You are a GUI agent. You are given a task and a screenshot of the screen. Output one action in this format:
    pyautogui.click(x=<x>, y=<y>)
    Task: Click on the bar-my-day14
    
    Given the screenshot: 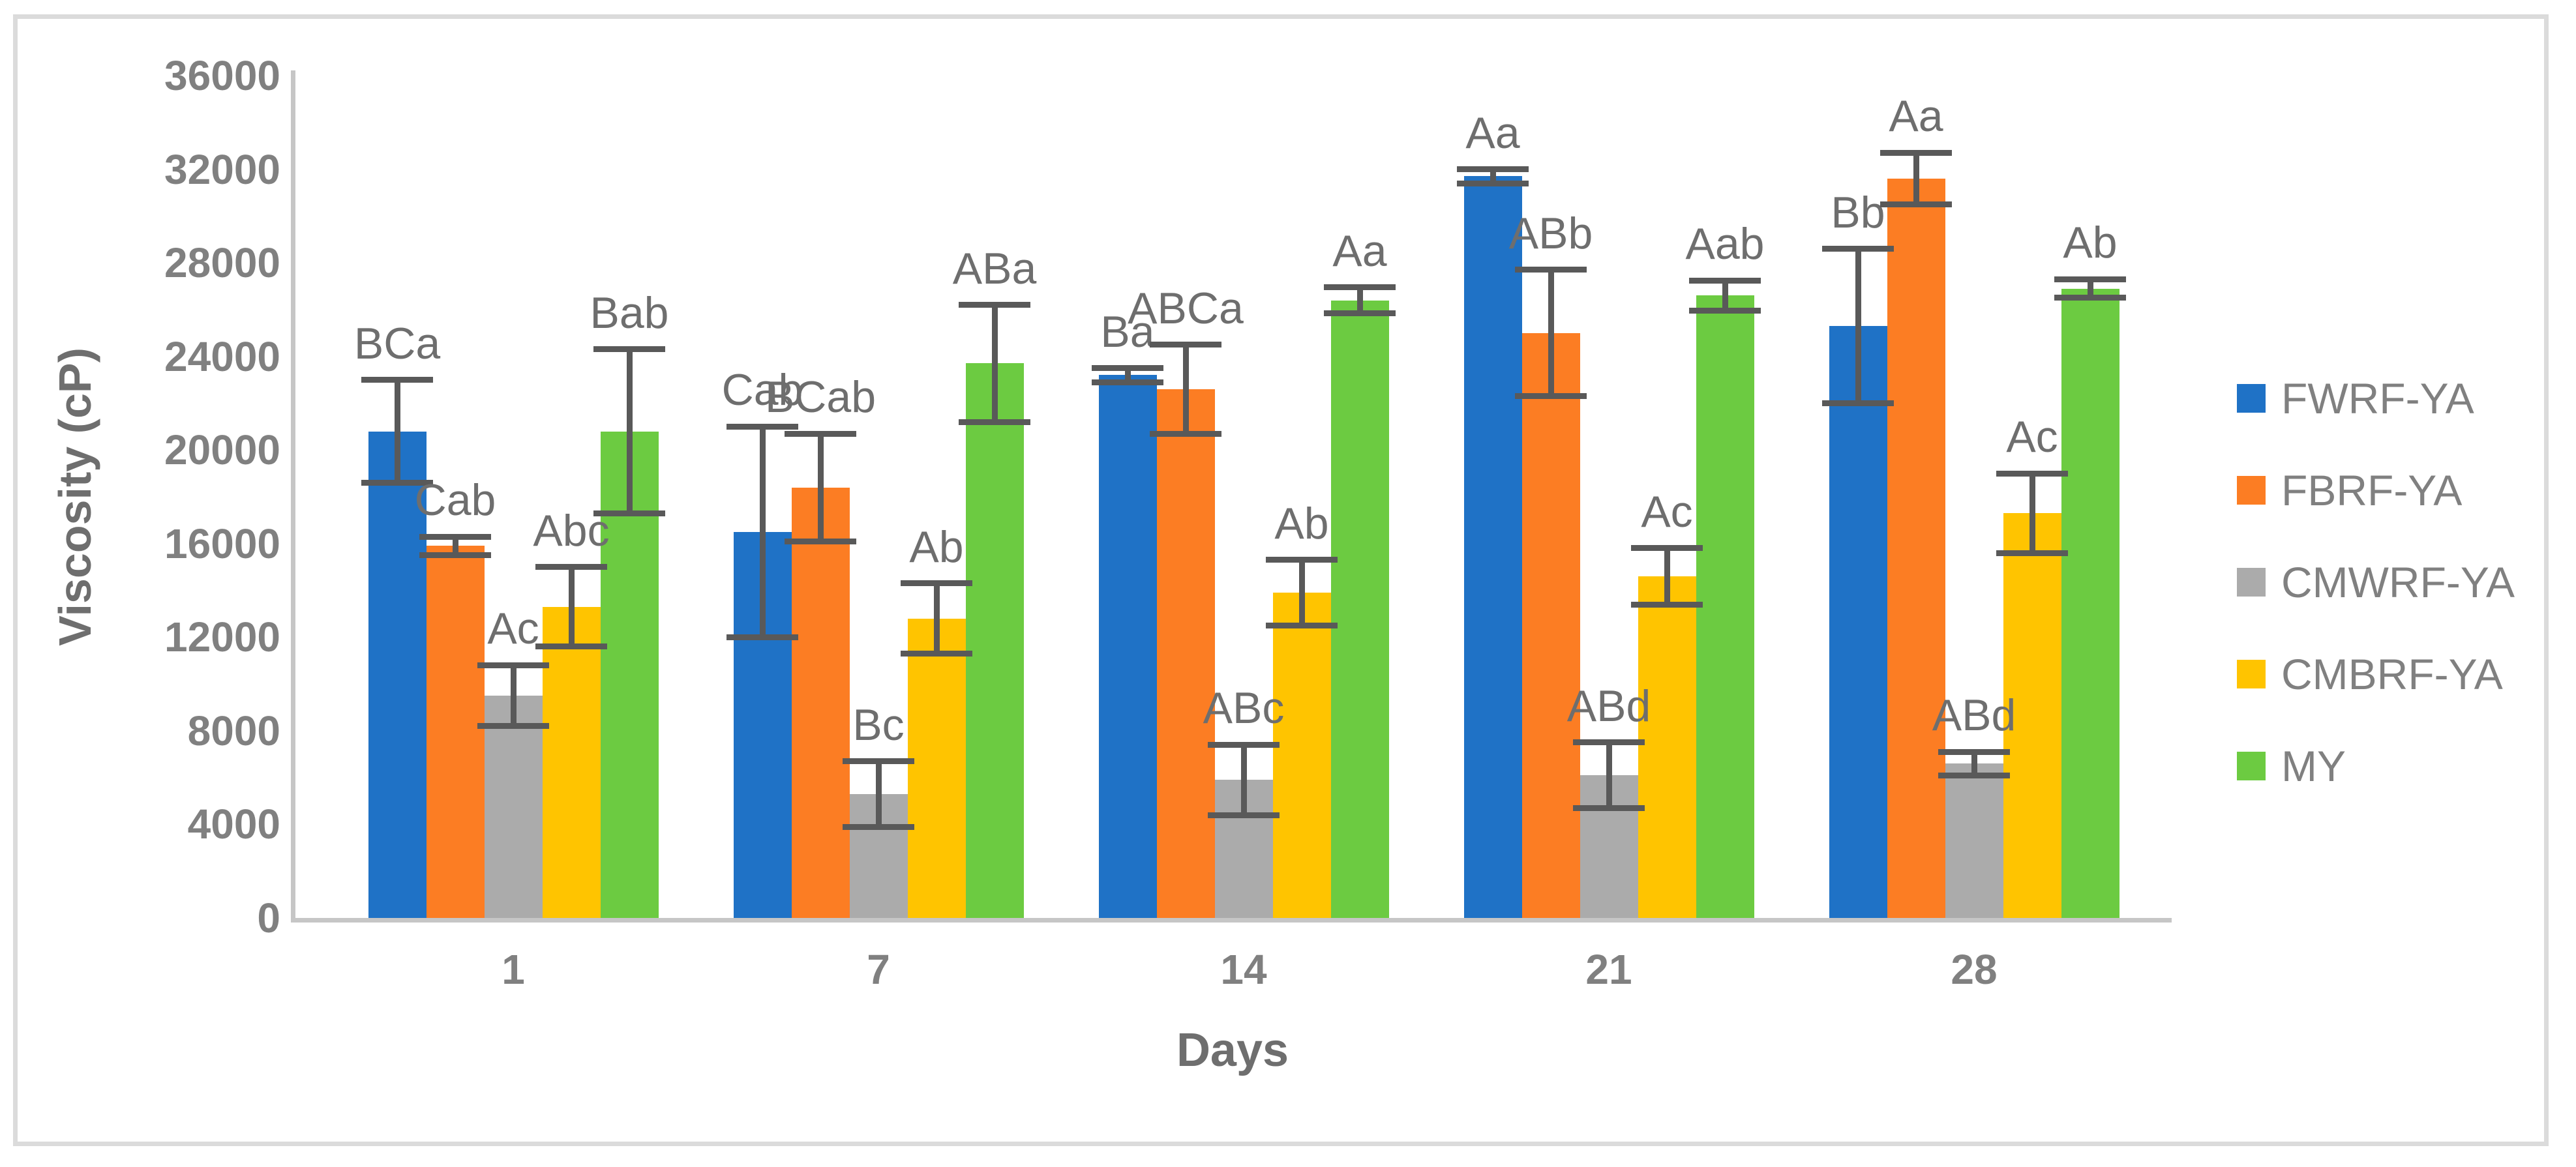 What is the action you would take?
    pyautogui.click(x=1359, y=609)
    